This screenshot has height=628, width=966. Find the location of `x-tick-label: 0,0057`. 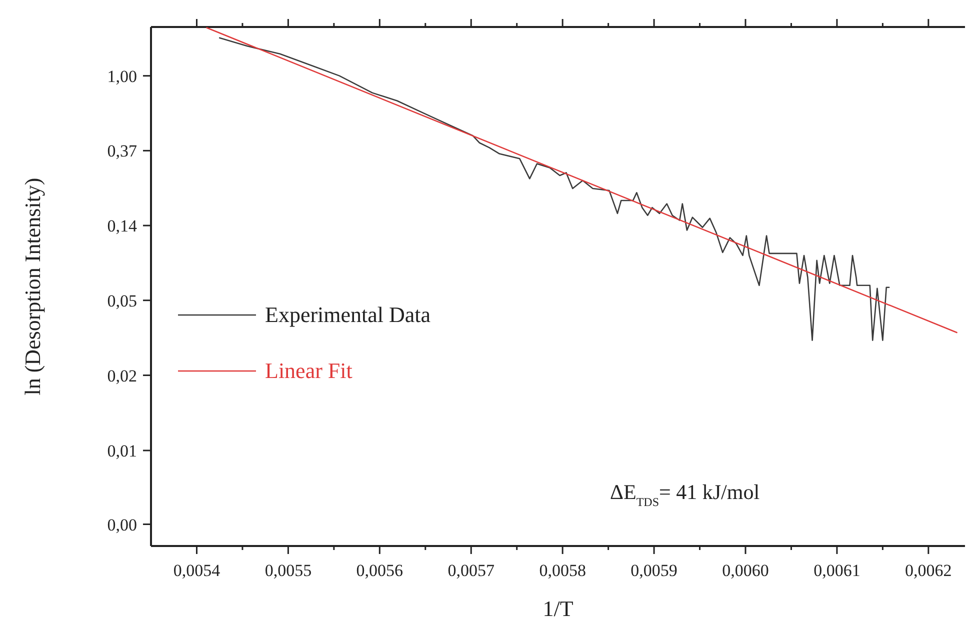

x-tick-label: 0,0057 is located at coordinates (471, 570).